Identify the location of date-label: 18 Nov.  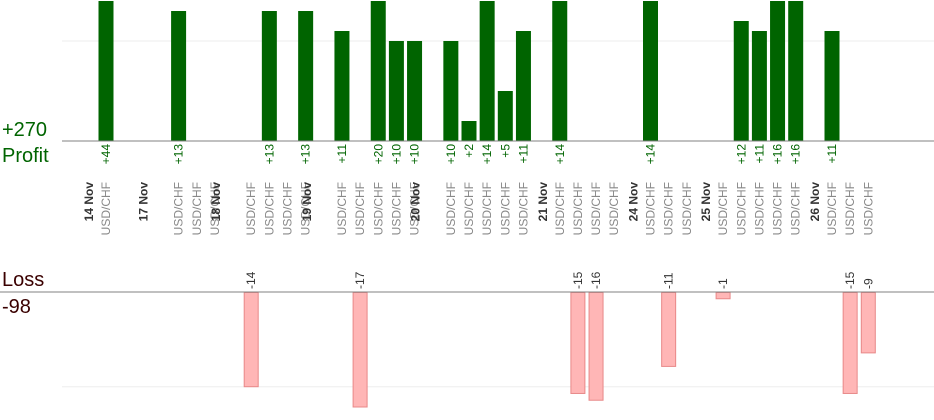
(216, 202).